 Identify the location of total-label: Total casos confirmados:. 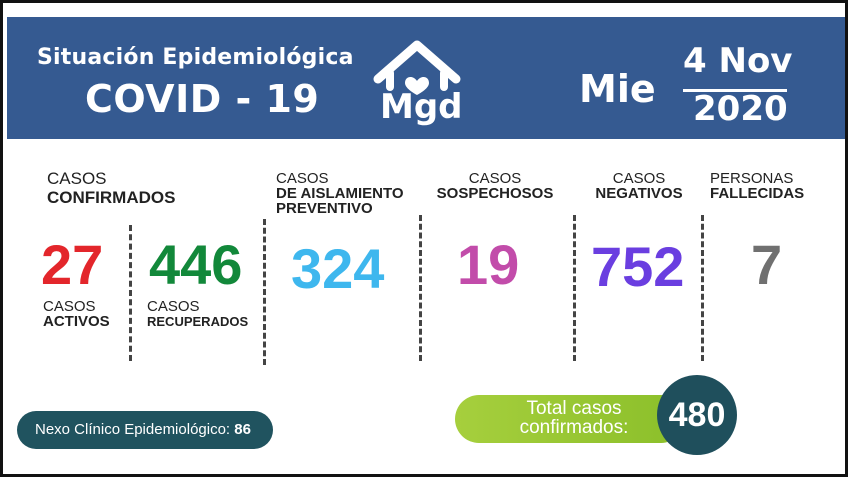
(574, 418).